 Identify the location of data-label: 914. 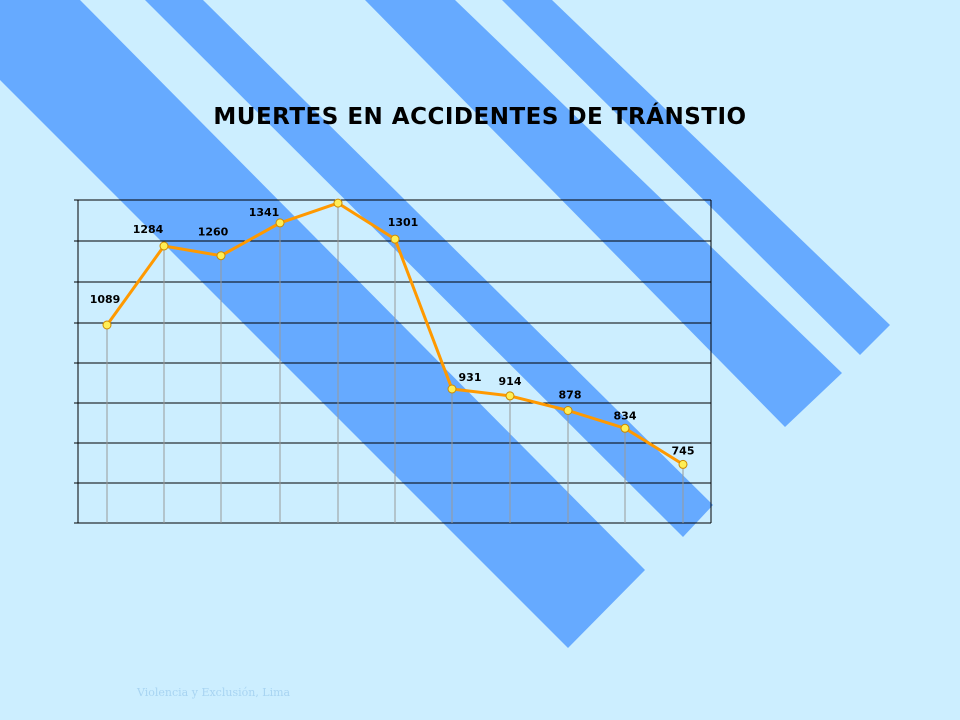
(510, 381).